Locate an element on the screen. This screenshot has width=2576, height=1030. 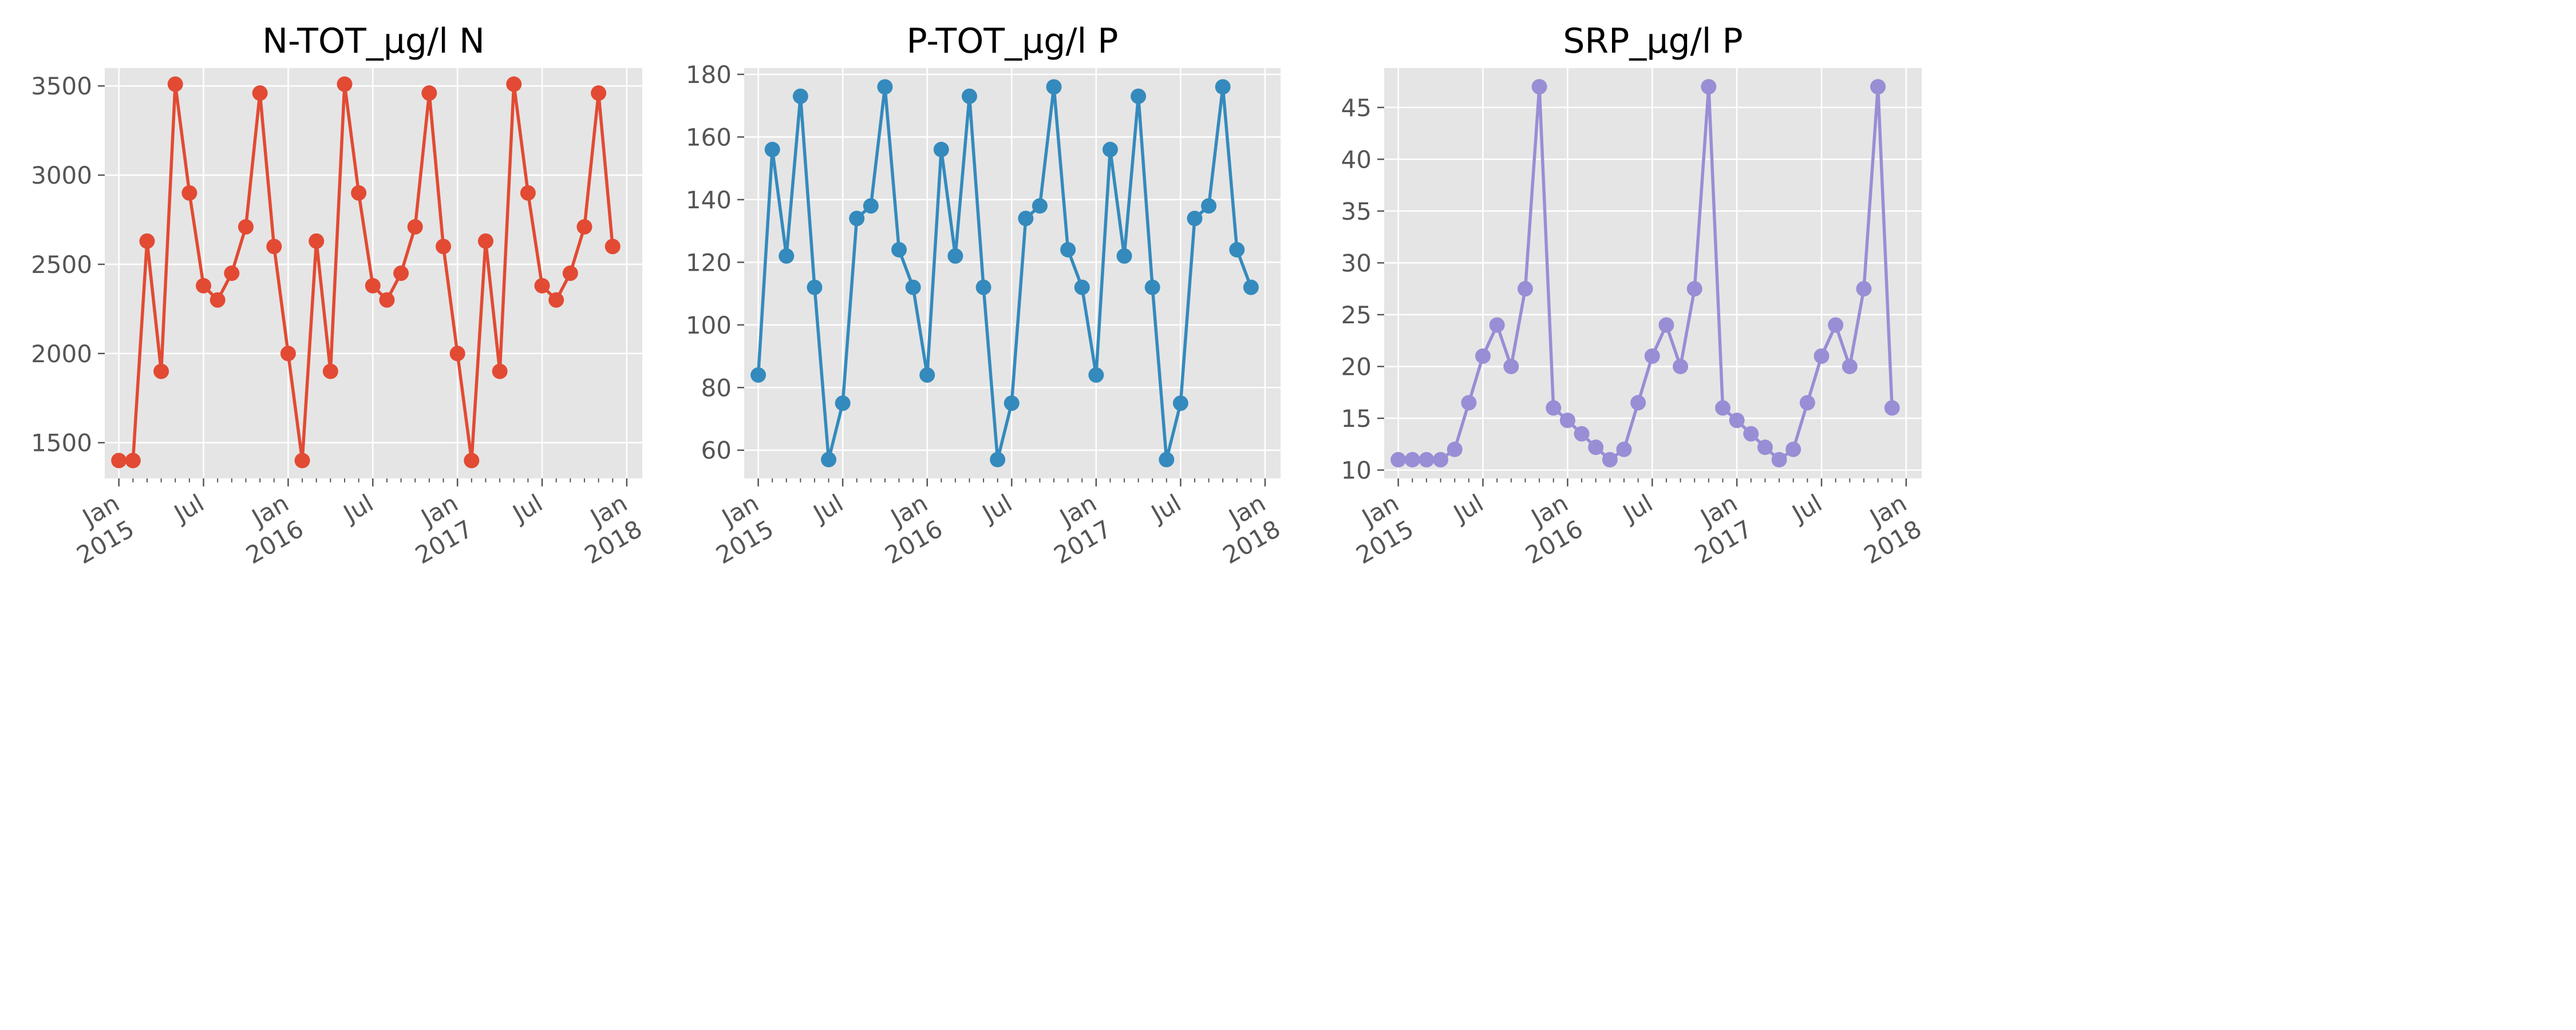
y-tick-label: 25 is located at coordinates (1356, 315).